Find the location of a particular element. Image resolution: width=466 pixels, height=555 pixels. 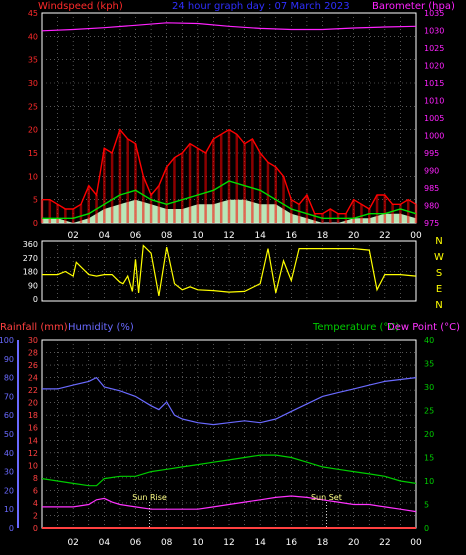

windspeed-tick-label: 15 is located at coordinates (33, 153).